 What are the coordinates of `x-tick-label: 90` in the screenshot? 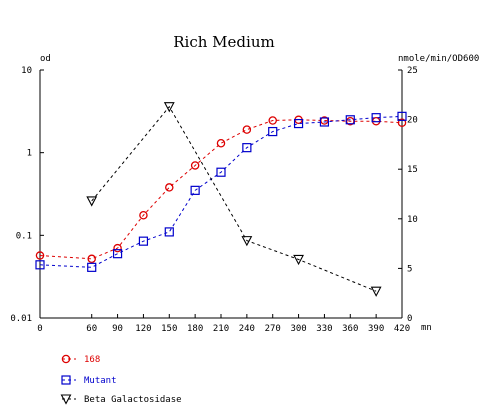 It's located at (117, 329).